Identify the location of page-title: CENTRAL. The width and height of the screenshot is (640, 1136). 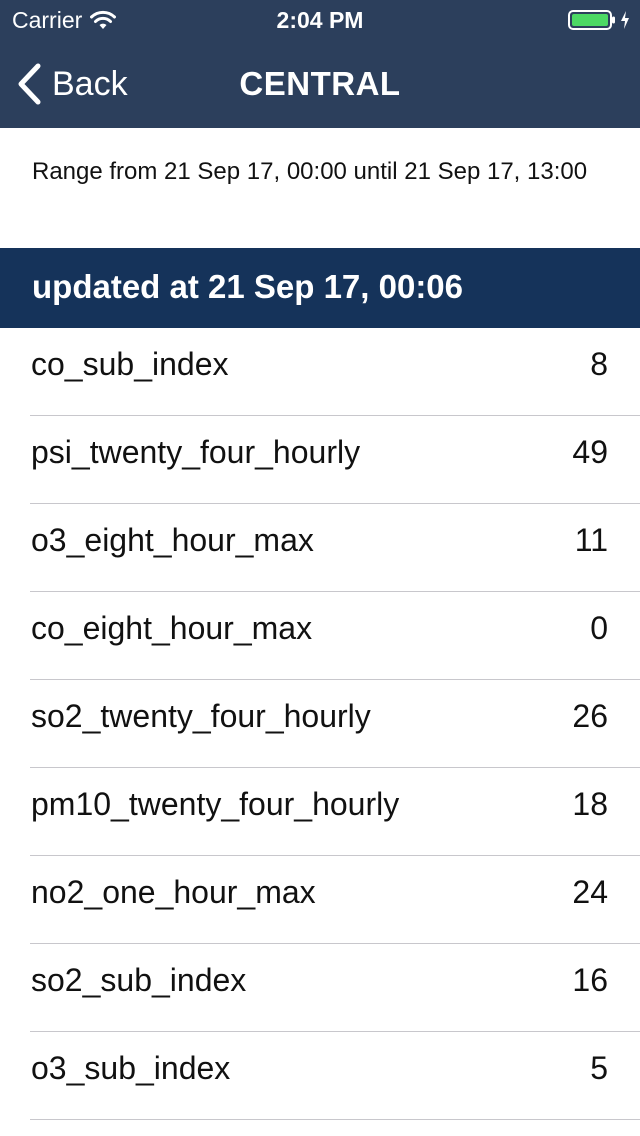
(320, 83).